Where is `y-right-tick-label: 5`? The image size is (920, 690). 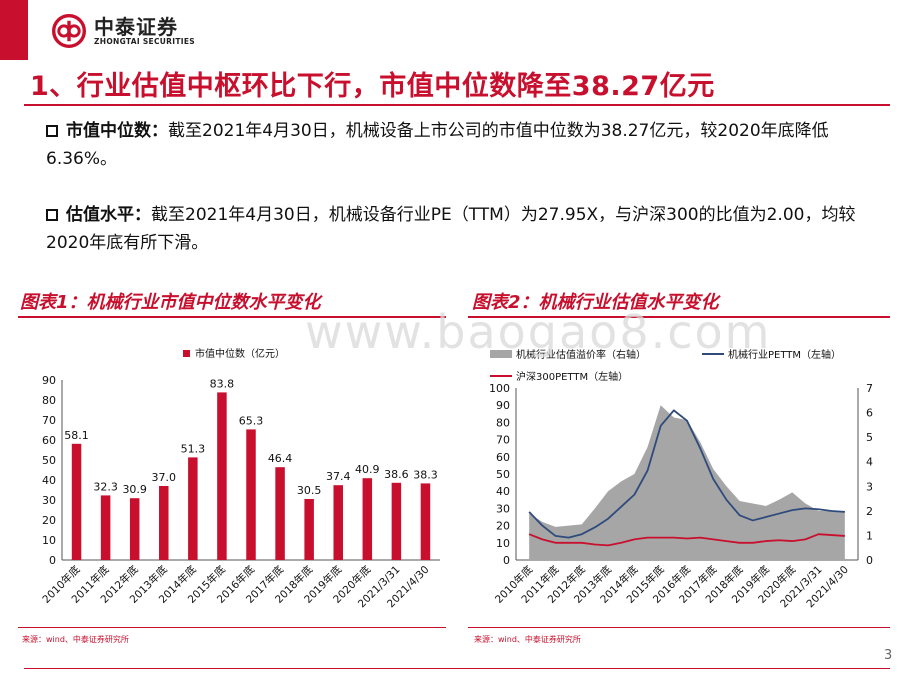
y-right-tick-label: 5 is located at coordinates (869, 437).